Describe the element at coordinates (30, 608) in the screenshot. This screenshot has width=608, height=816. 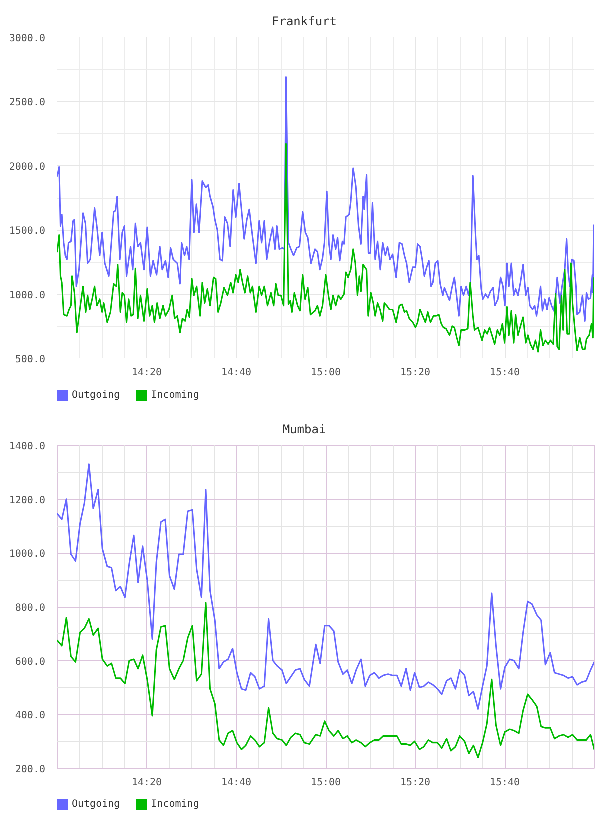
I see `y-tick-label: 800.0` at that location.